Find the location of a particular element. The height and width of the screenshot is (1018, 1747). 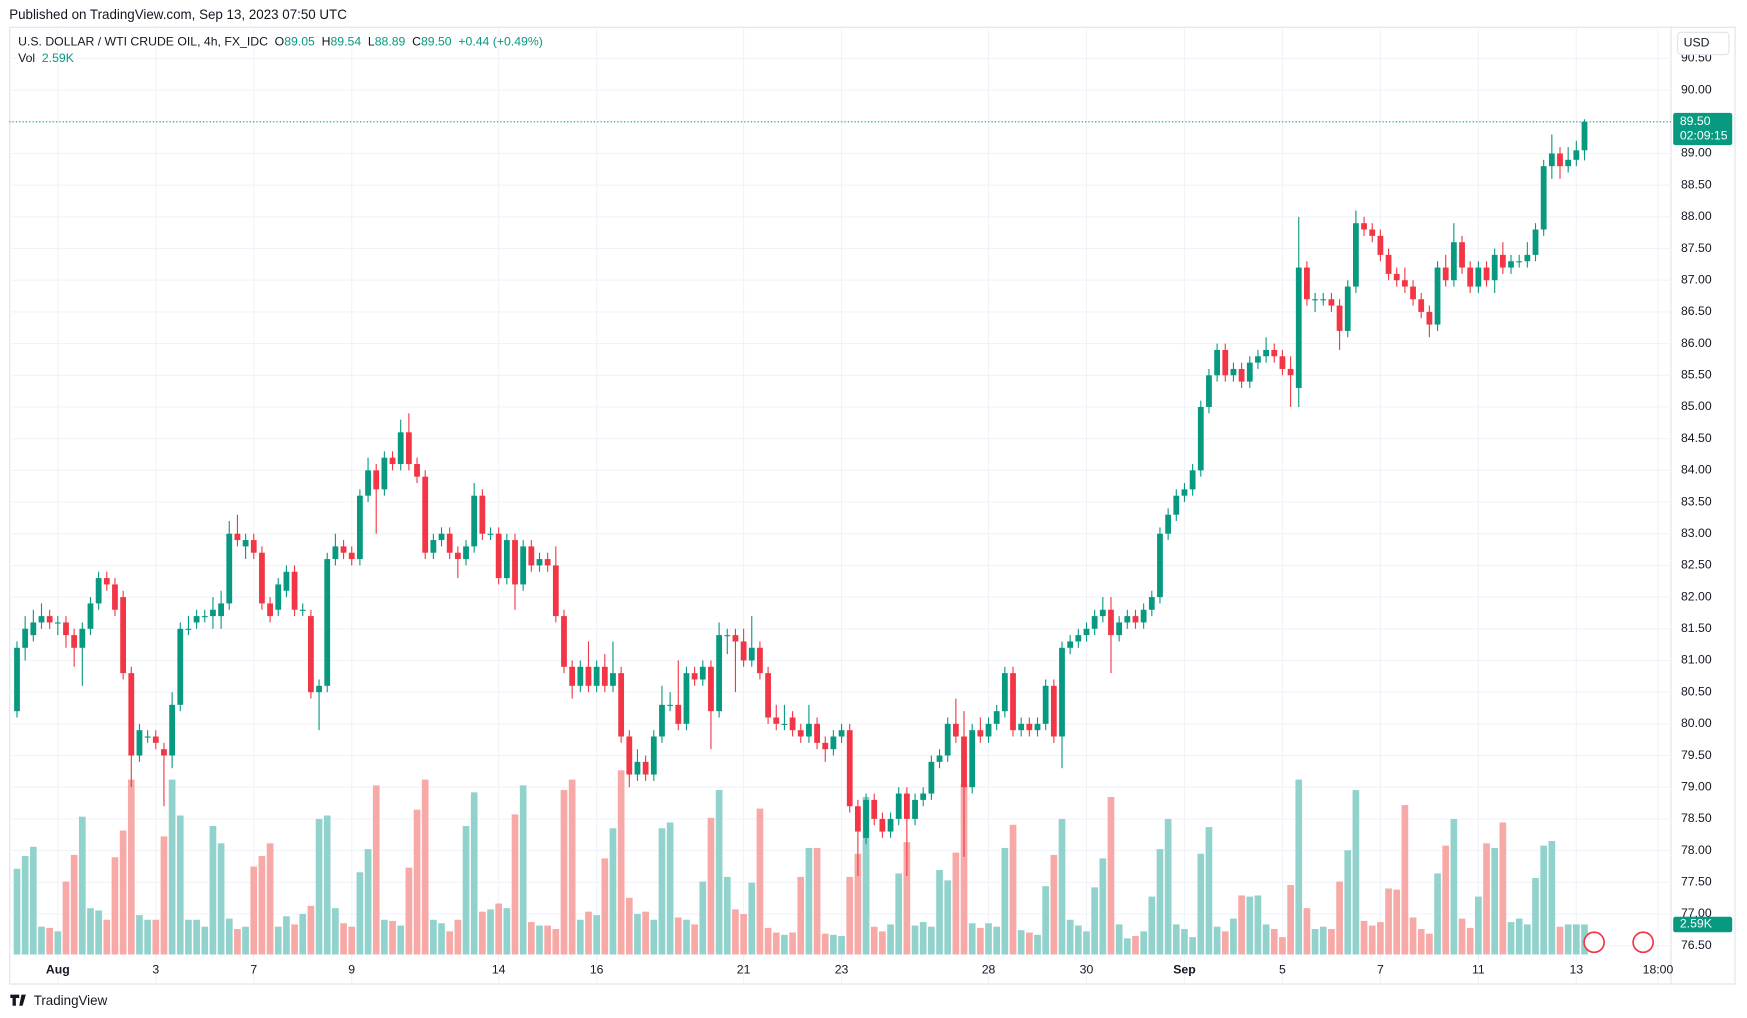

x-tick-label: 5 is located at coordinates (1282, 969).